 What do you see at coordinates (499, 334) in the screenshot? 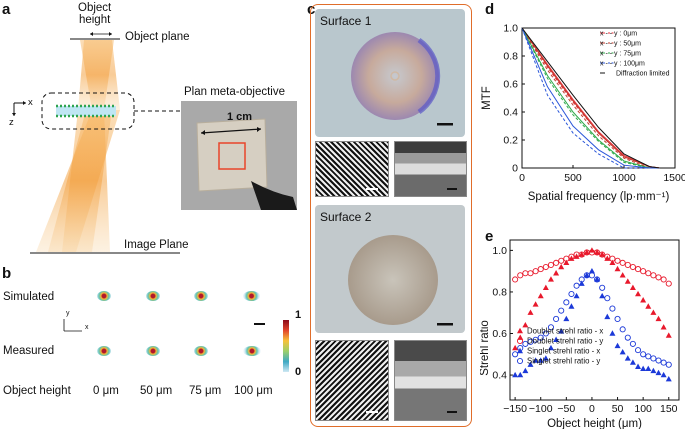
I see `strehl-ytick-label: 0.6` at bounding box center [499, 334].